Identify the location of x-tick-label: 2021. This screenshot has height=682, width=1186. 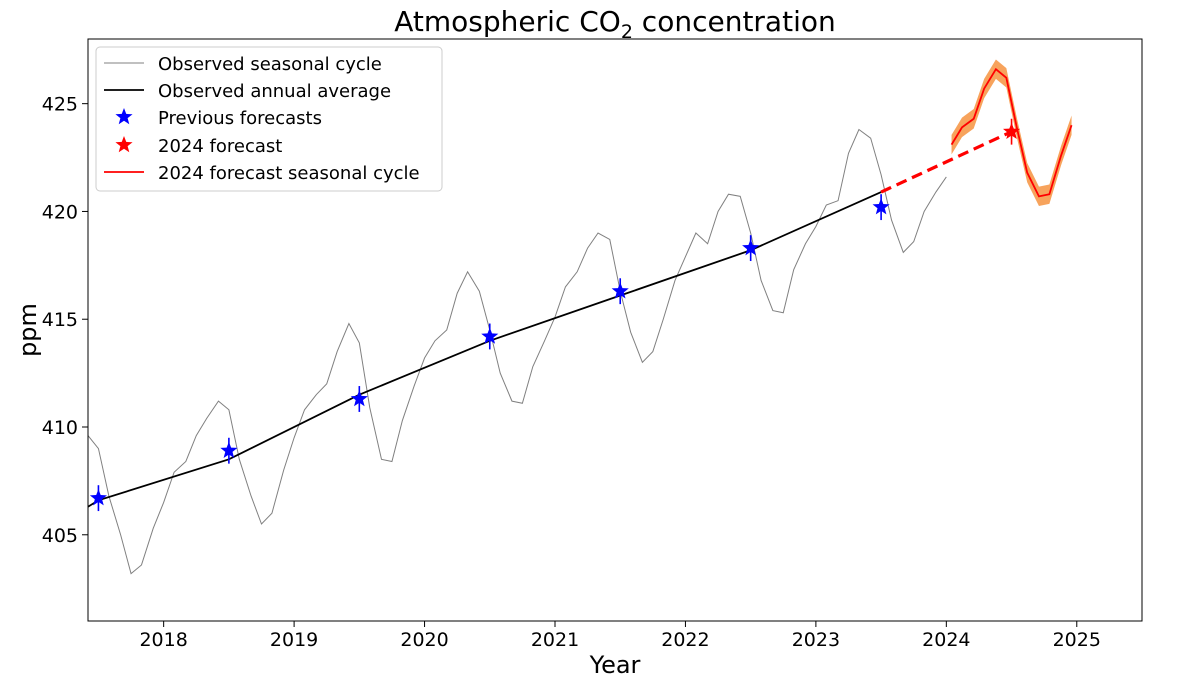
(555, 640).